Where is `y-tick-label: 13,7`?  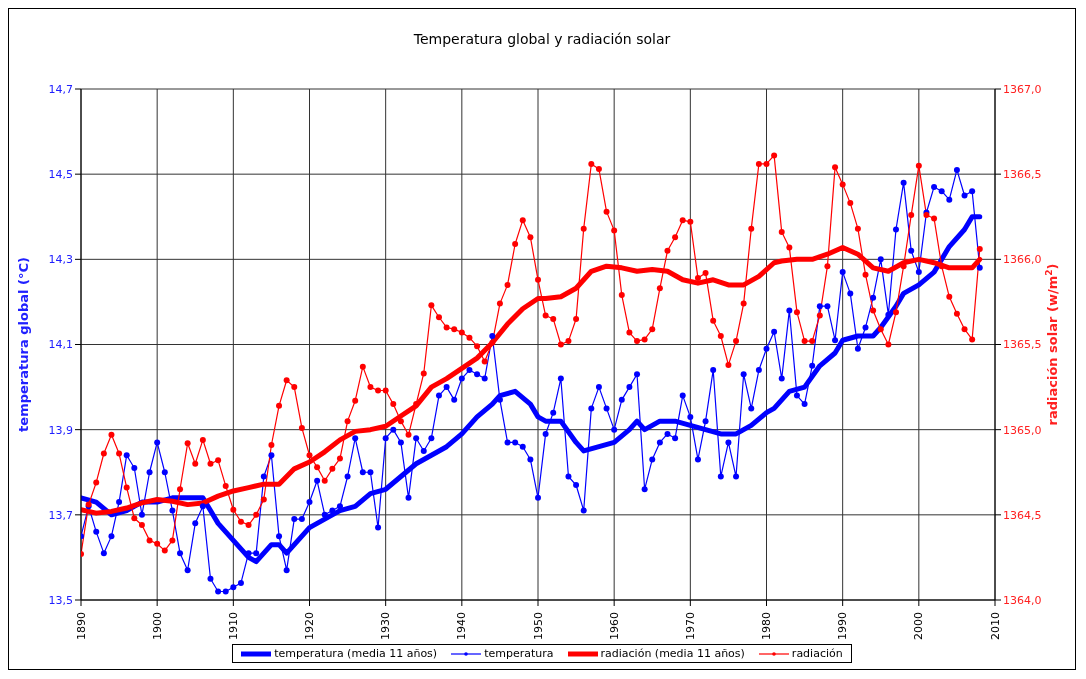
y-tick-label: 13,7 is located at coordinates (60, 515).